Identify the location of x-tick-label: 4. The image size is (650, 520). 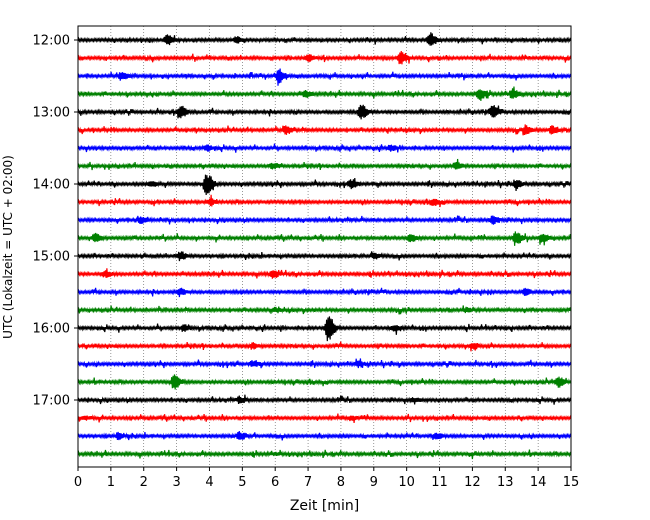
(209, 482).